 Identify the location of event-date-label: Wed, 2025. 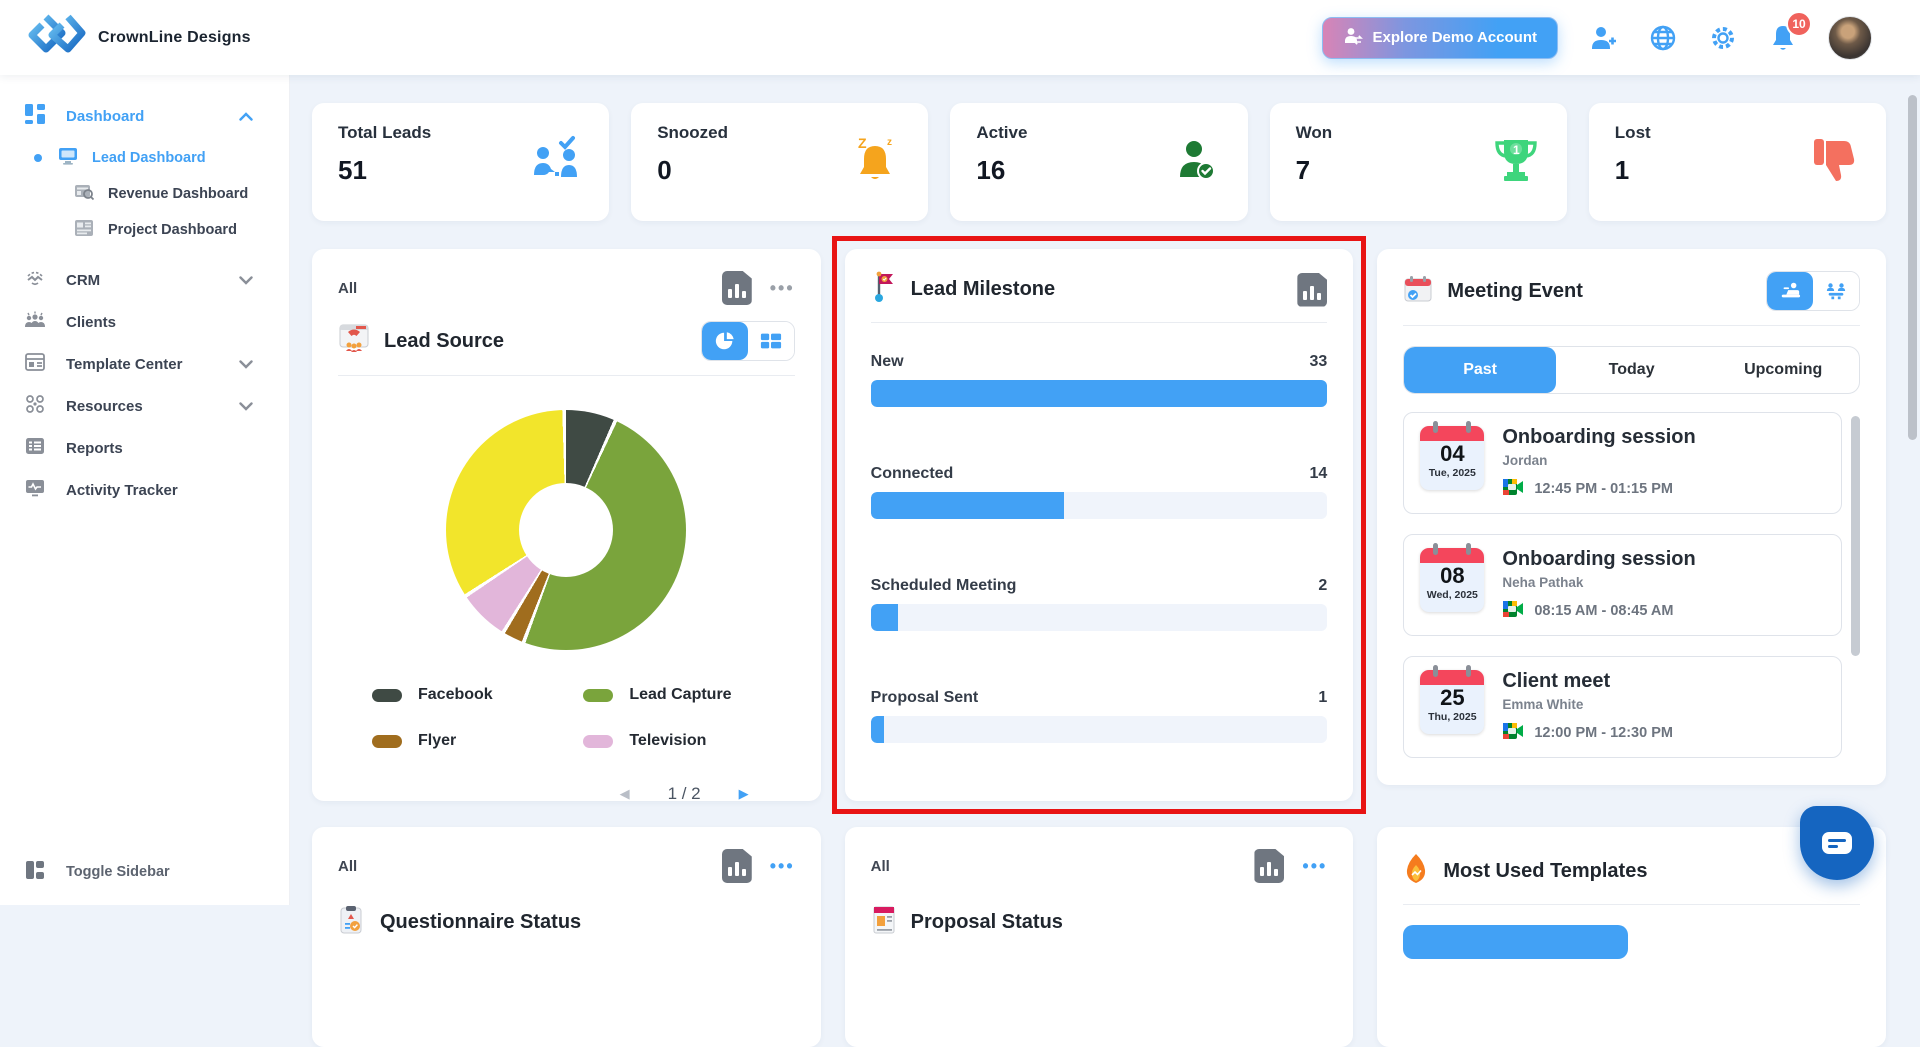
(1452, 595).